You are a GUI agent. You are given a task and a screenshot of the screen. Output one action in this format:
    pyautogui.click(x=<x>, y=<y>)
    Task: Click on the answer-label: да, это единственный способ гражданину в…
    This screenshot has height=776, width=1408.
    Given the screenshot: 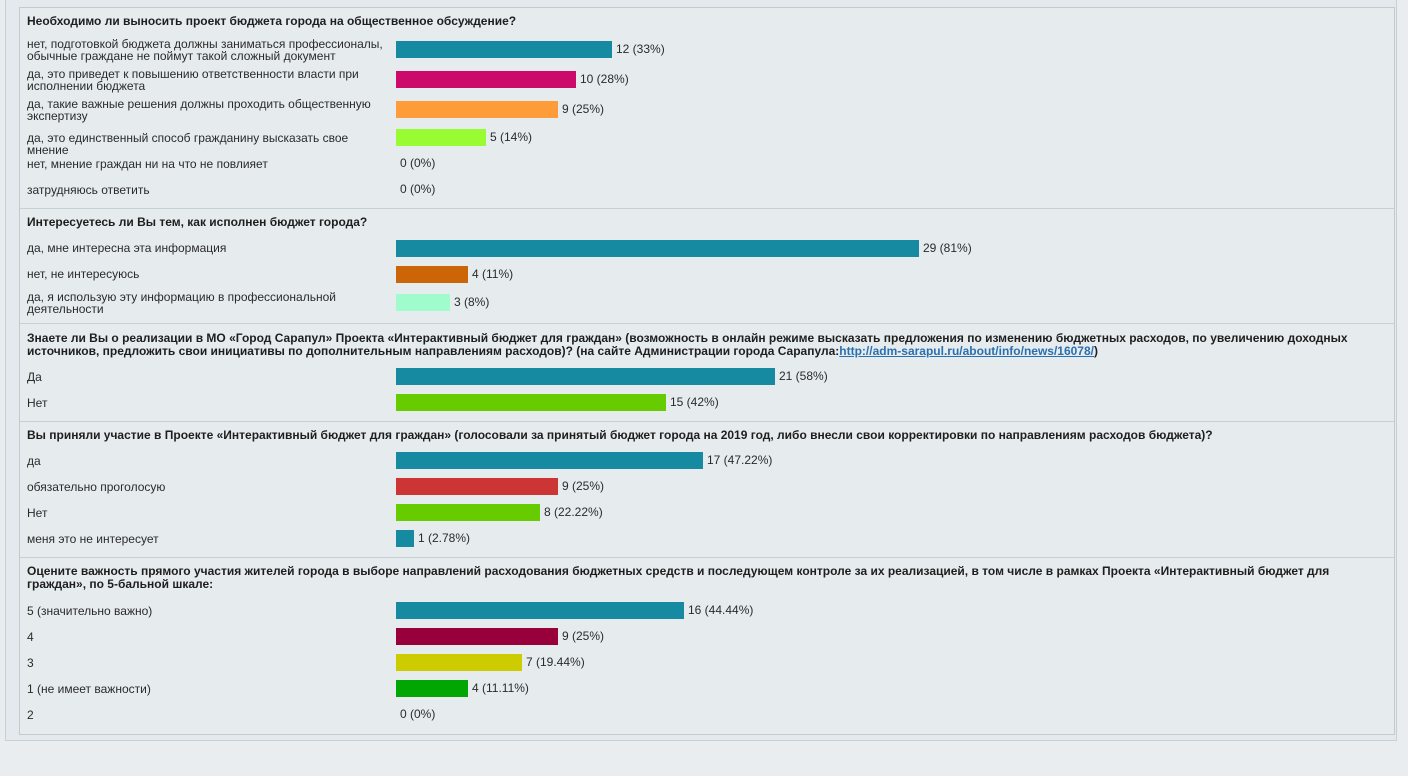 What is the action you would take?
    pyautogui.click(x=188, y=144)
    